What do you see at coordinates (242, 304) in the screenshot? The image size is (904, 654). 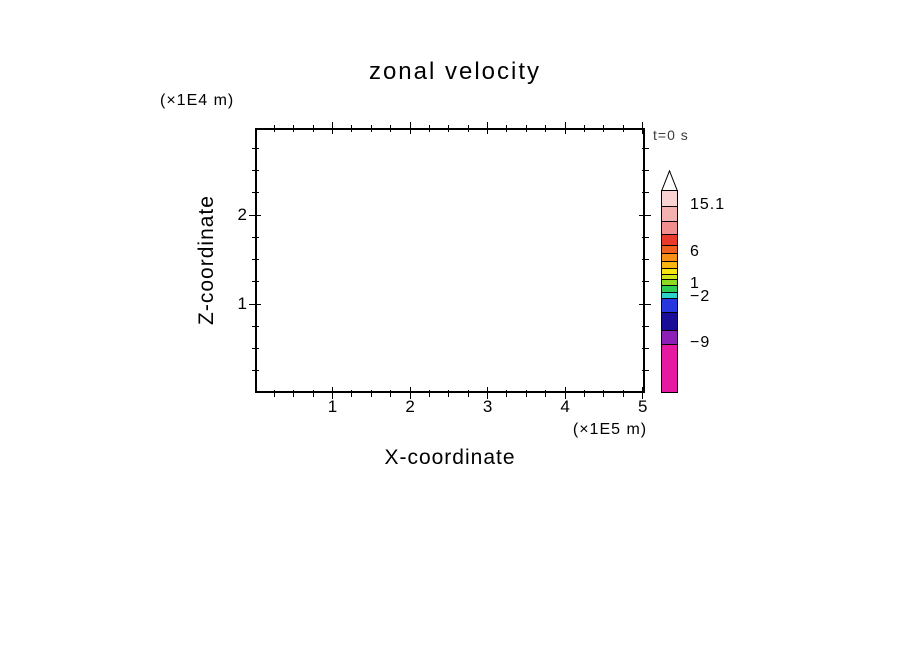 I see `y-tick-label: 1` at bounding box center [242, 304].